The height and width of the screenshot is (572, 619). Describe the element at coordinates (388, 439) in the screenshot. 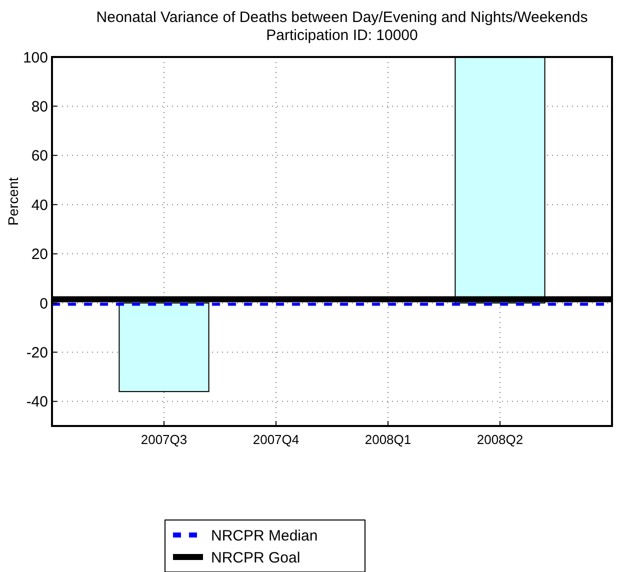

I see `x-tick-label: 2008Q1` at that location.